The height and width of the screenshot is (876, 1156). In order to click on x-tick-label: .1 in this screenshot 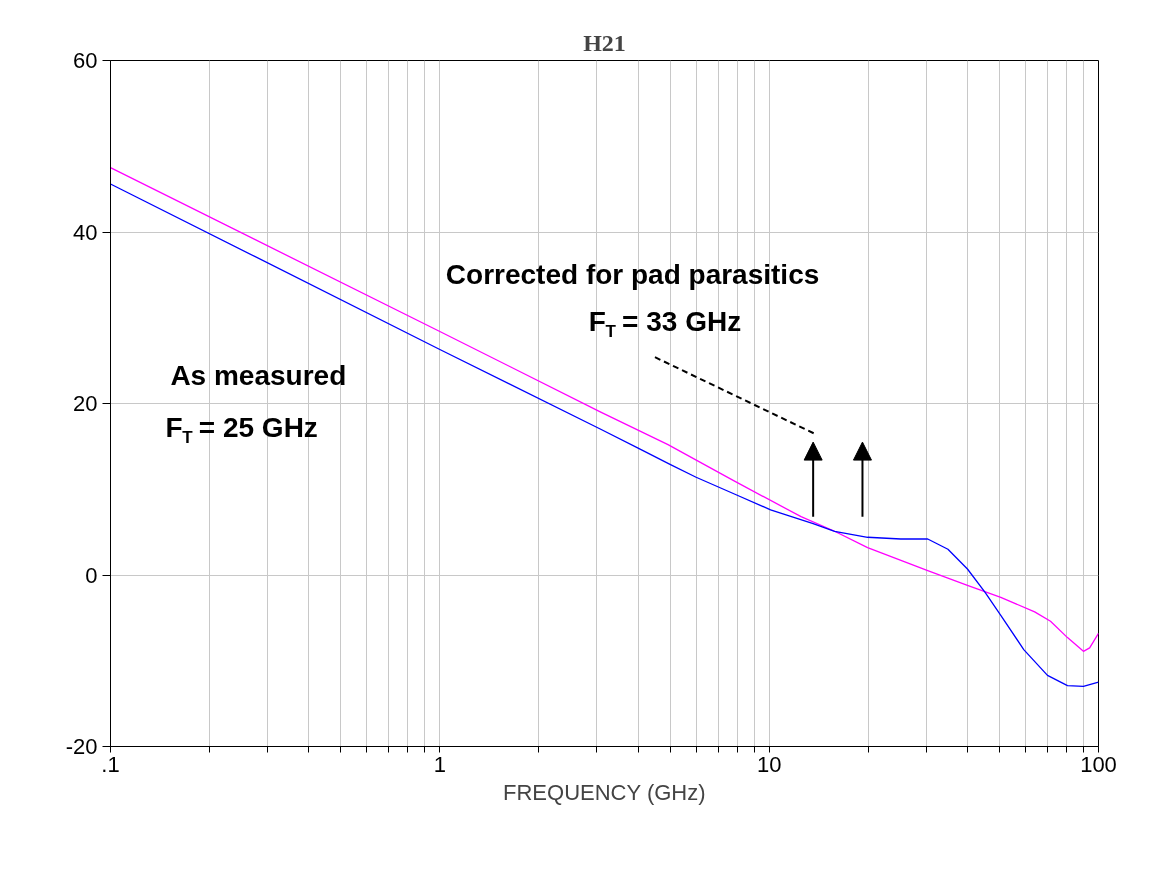, I will do `click(110, 764)`.